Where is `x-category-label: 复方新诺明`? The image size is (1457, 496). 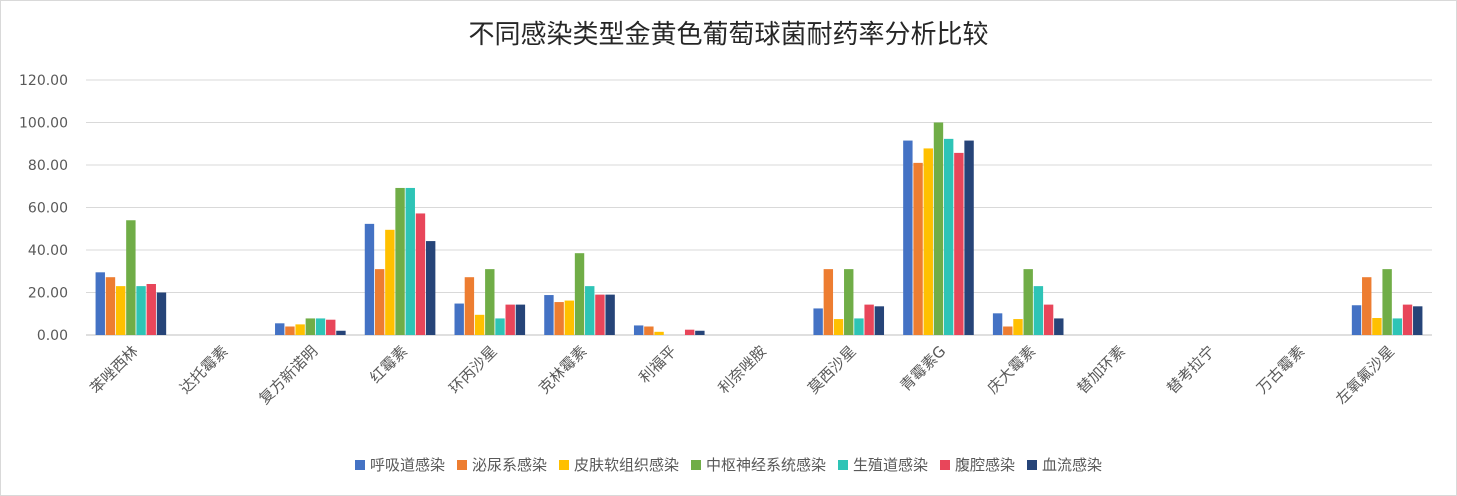
x-category-label: 复方新诺明 is located at coordinates (288, 375).